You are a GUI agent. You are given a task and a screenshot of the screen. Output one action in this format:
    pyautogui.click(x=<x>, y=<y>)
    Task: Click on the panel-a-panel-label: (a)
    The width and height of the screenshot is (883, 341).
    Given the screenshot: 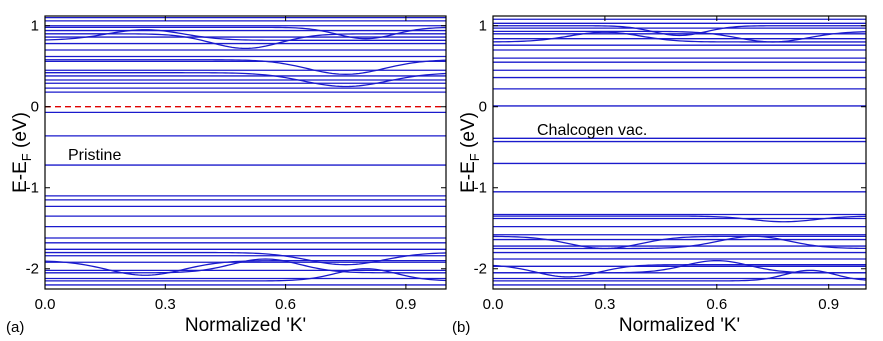 What is the action you would take?
    pyautogui.click(x=15, y=327)
    